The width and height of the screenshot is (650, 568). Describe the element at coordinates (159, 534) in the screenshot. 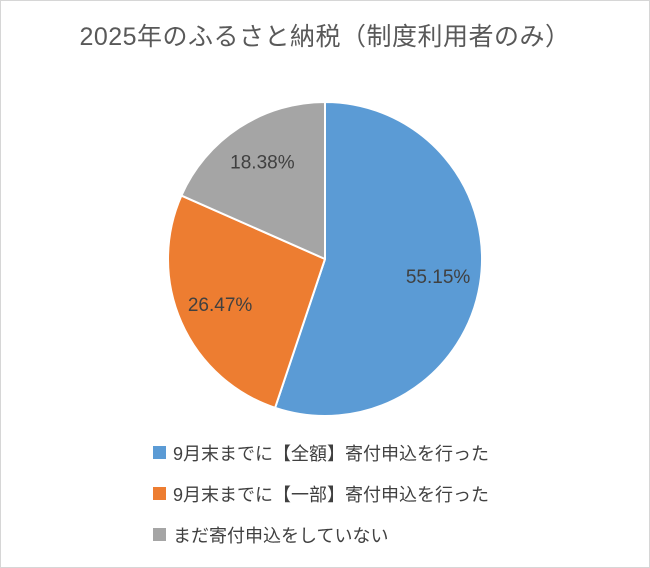

I see `legend-swatch-gray-icon` at that location.